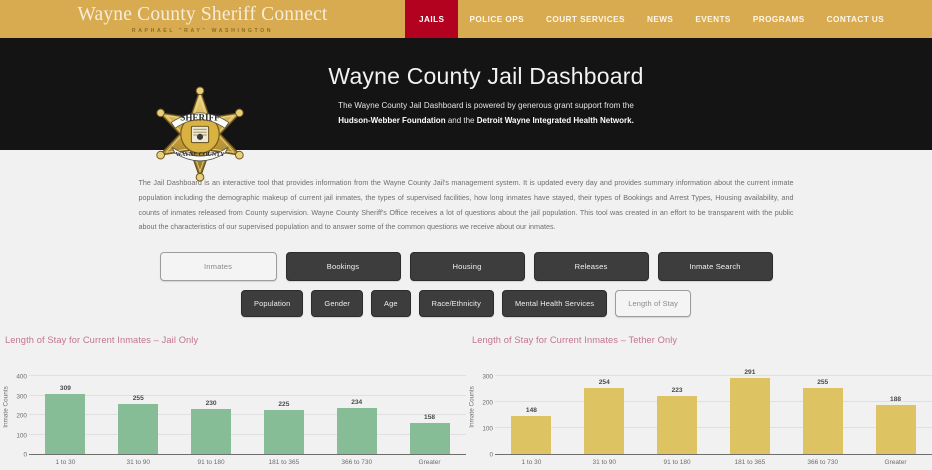 The height and width of the screenshot is (470, 932). What do you see at coordinates (487, 403) in the screenshot?
I see `y-tick-label: 200` at bounding box center [487, 403].